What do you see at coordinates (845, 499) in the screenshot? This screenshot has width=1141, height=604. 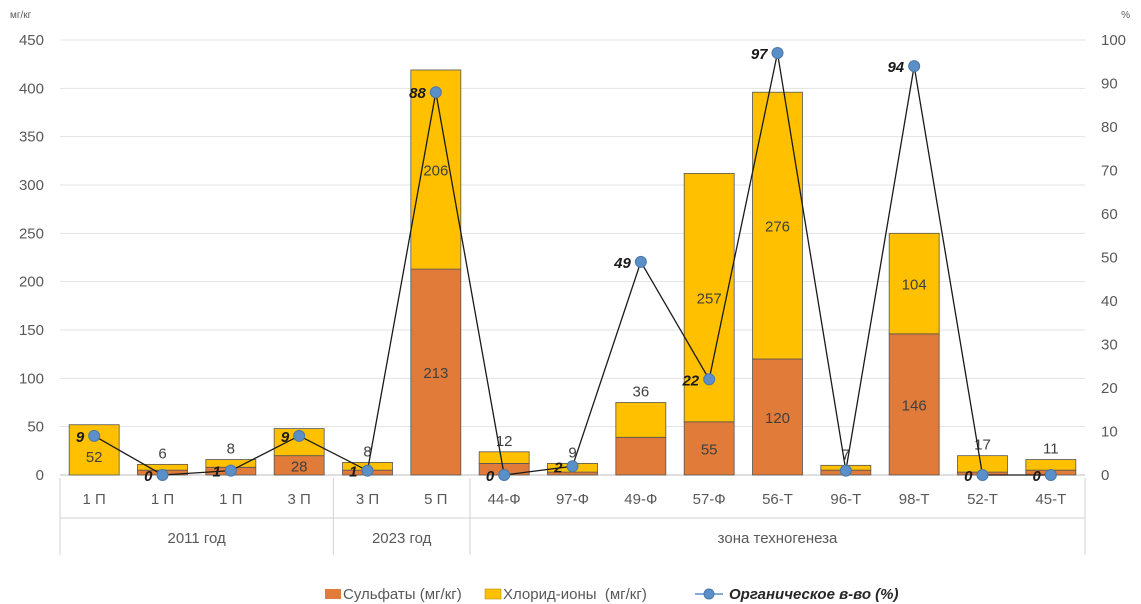 I see `x-tick-label: 96-Т` at bounding box center [845, 499].